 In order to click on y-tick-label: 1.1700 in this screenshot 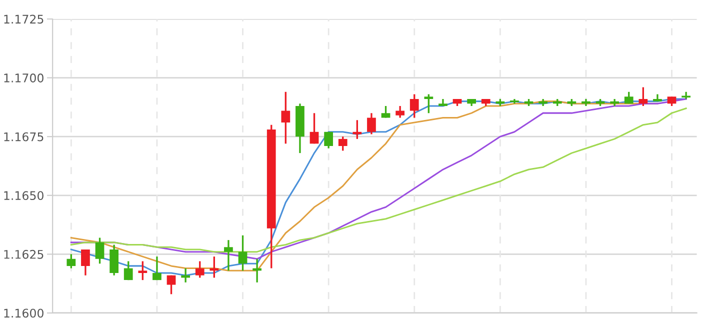, I will do `click(24, 78)`.